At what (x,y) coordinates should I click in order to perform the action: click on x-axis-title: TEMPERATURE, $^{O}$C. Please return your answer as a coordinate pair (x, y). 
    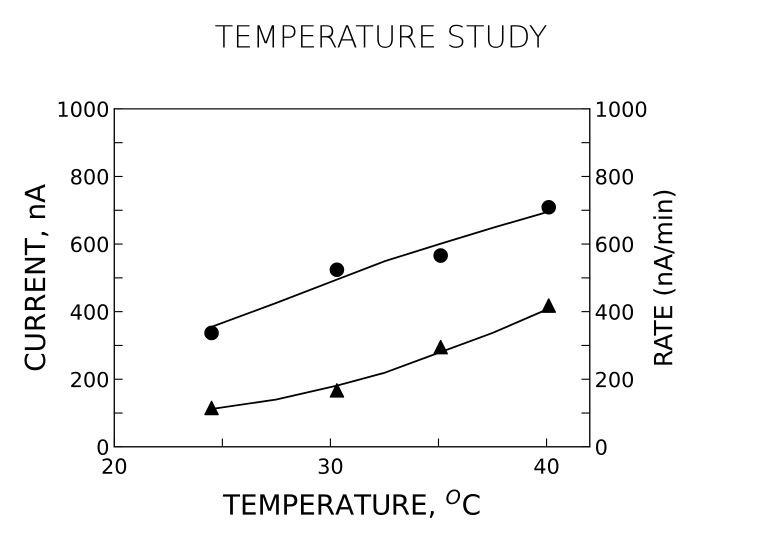
    Looking at the image, I should click on (351, 504).